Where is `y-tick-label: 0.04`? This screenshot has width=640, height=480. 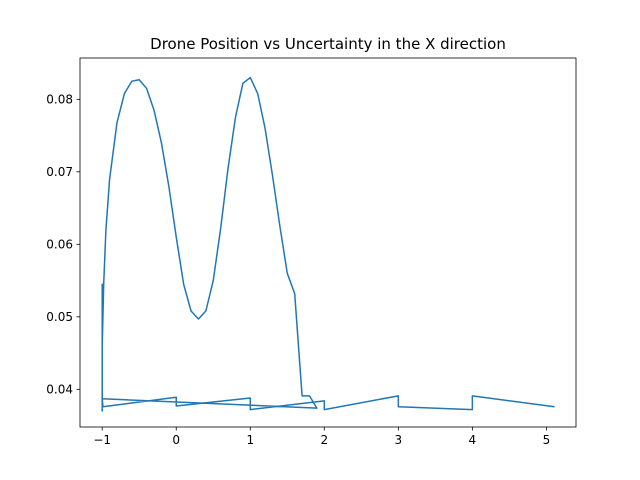
y-tick-label: 0.04 is located at coordinates (59, 389).